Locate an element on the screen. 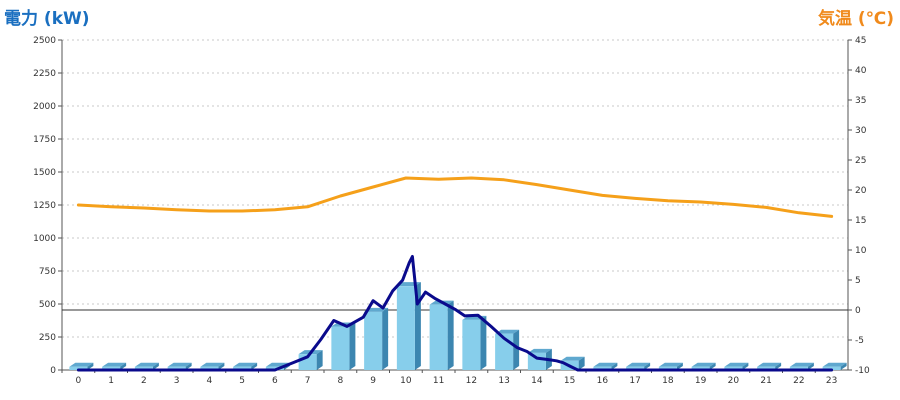  x-tick-label: 7 is located at coordinates (308, 381).